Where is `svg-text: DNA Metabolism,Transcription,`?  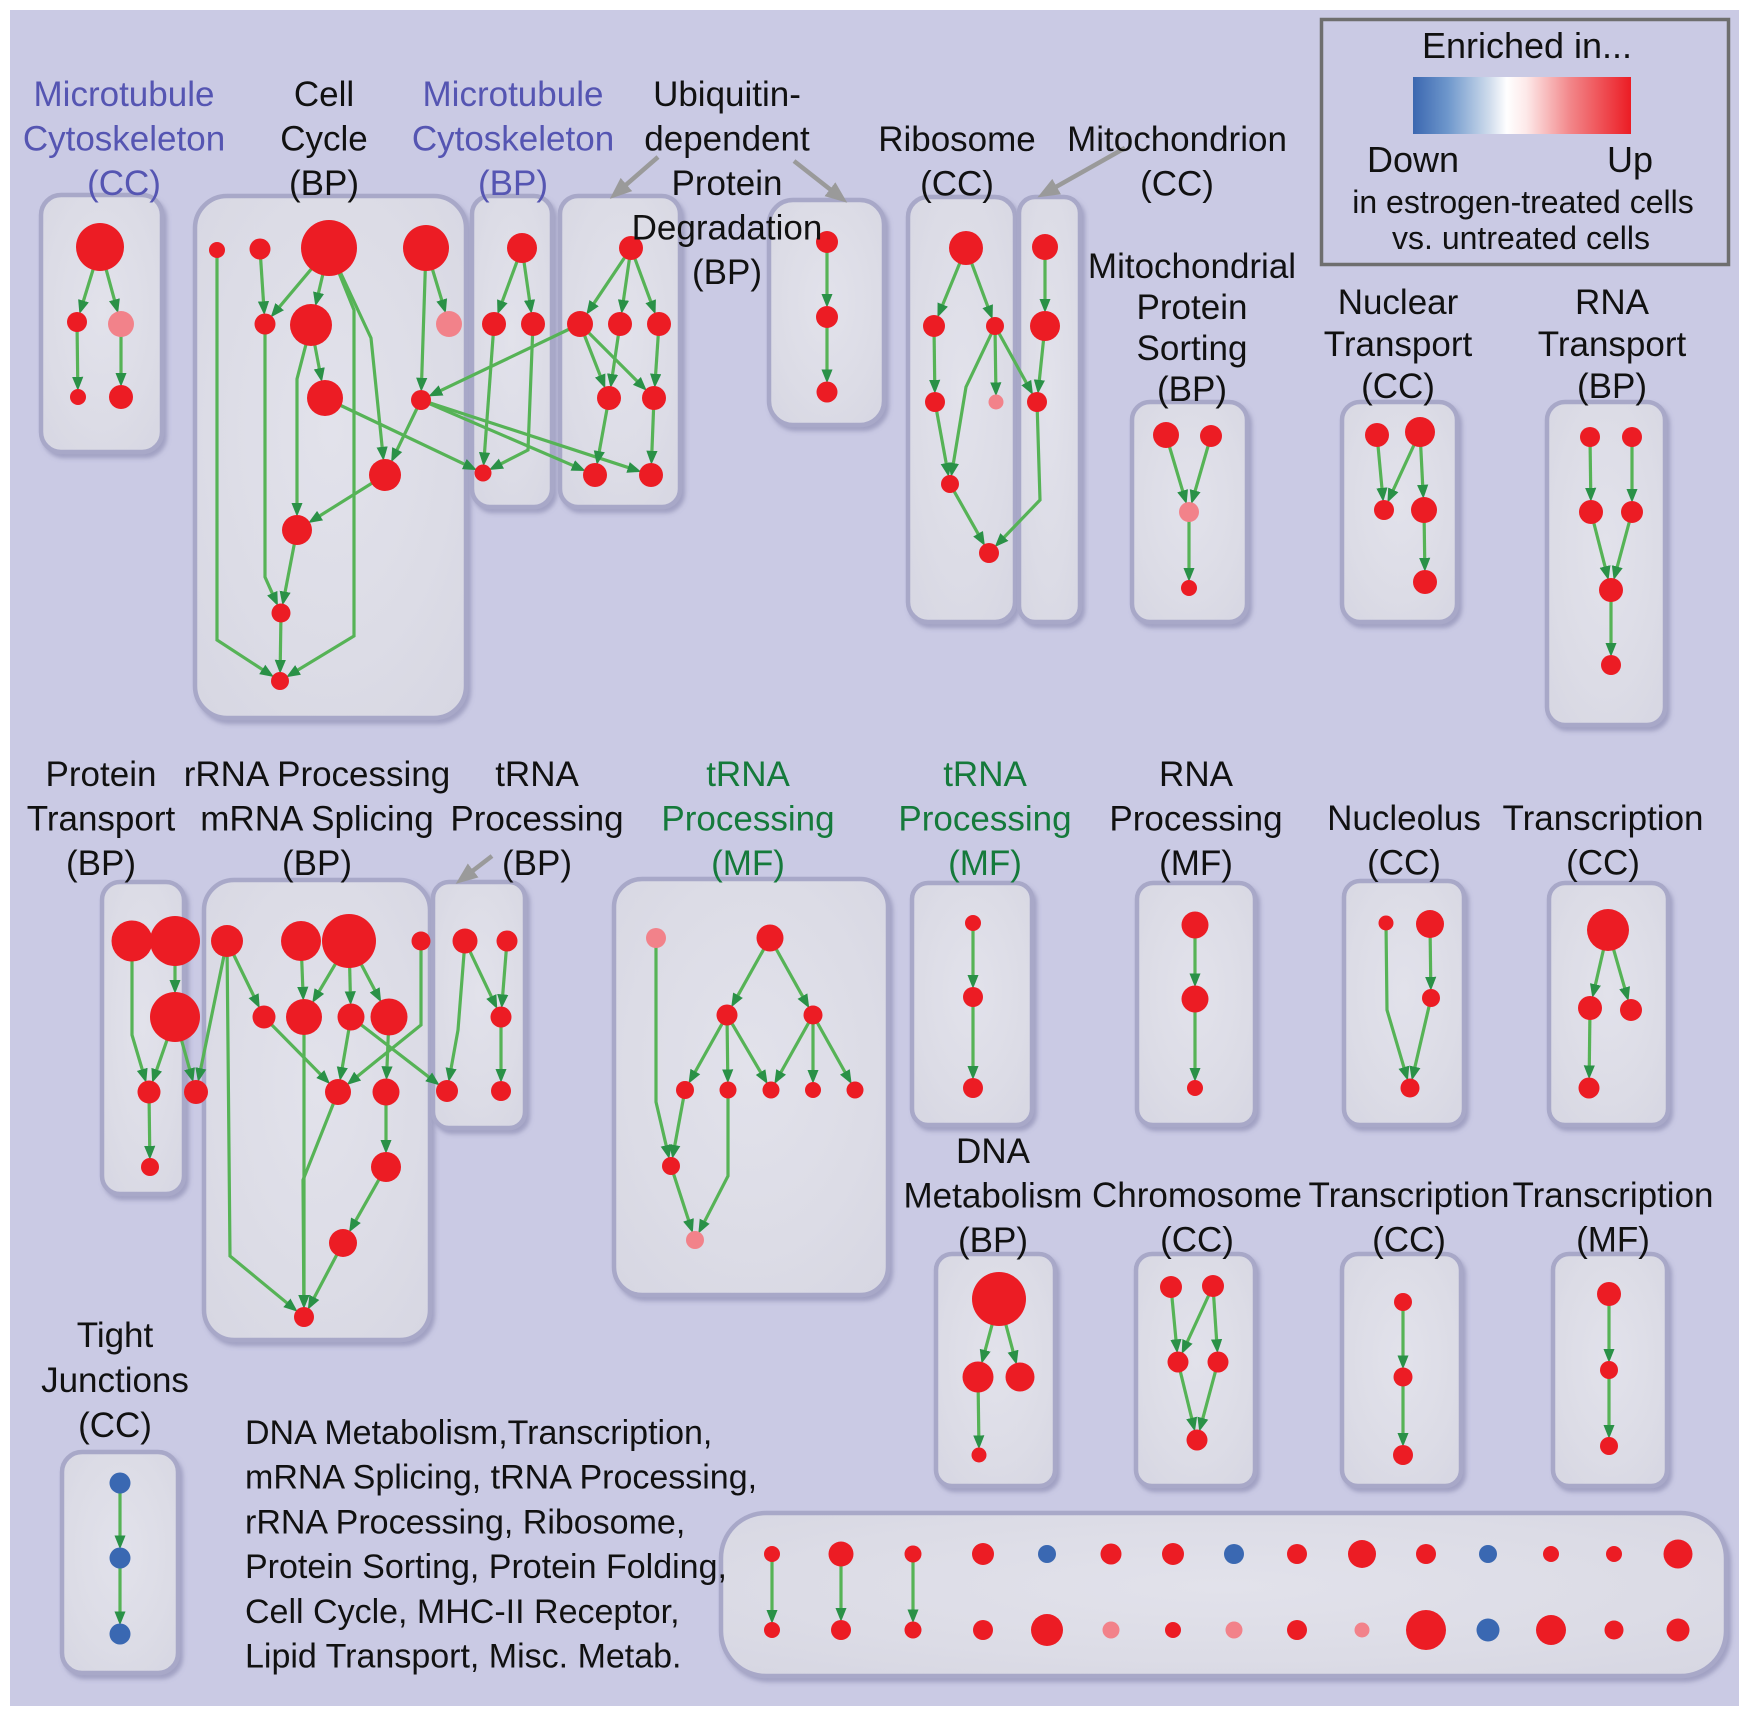
svg-text: DNA Metabolism,Transcription, is located at coordinates (478, 1433).